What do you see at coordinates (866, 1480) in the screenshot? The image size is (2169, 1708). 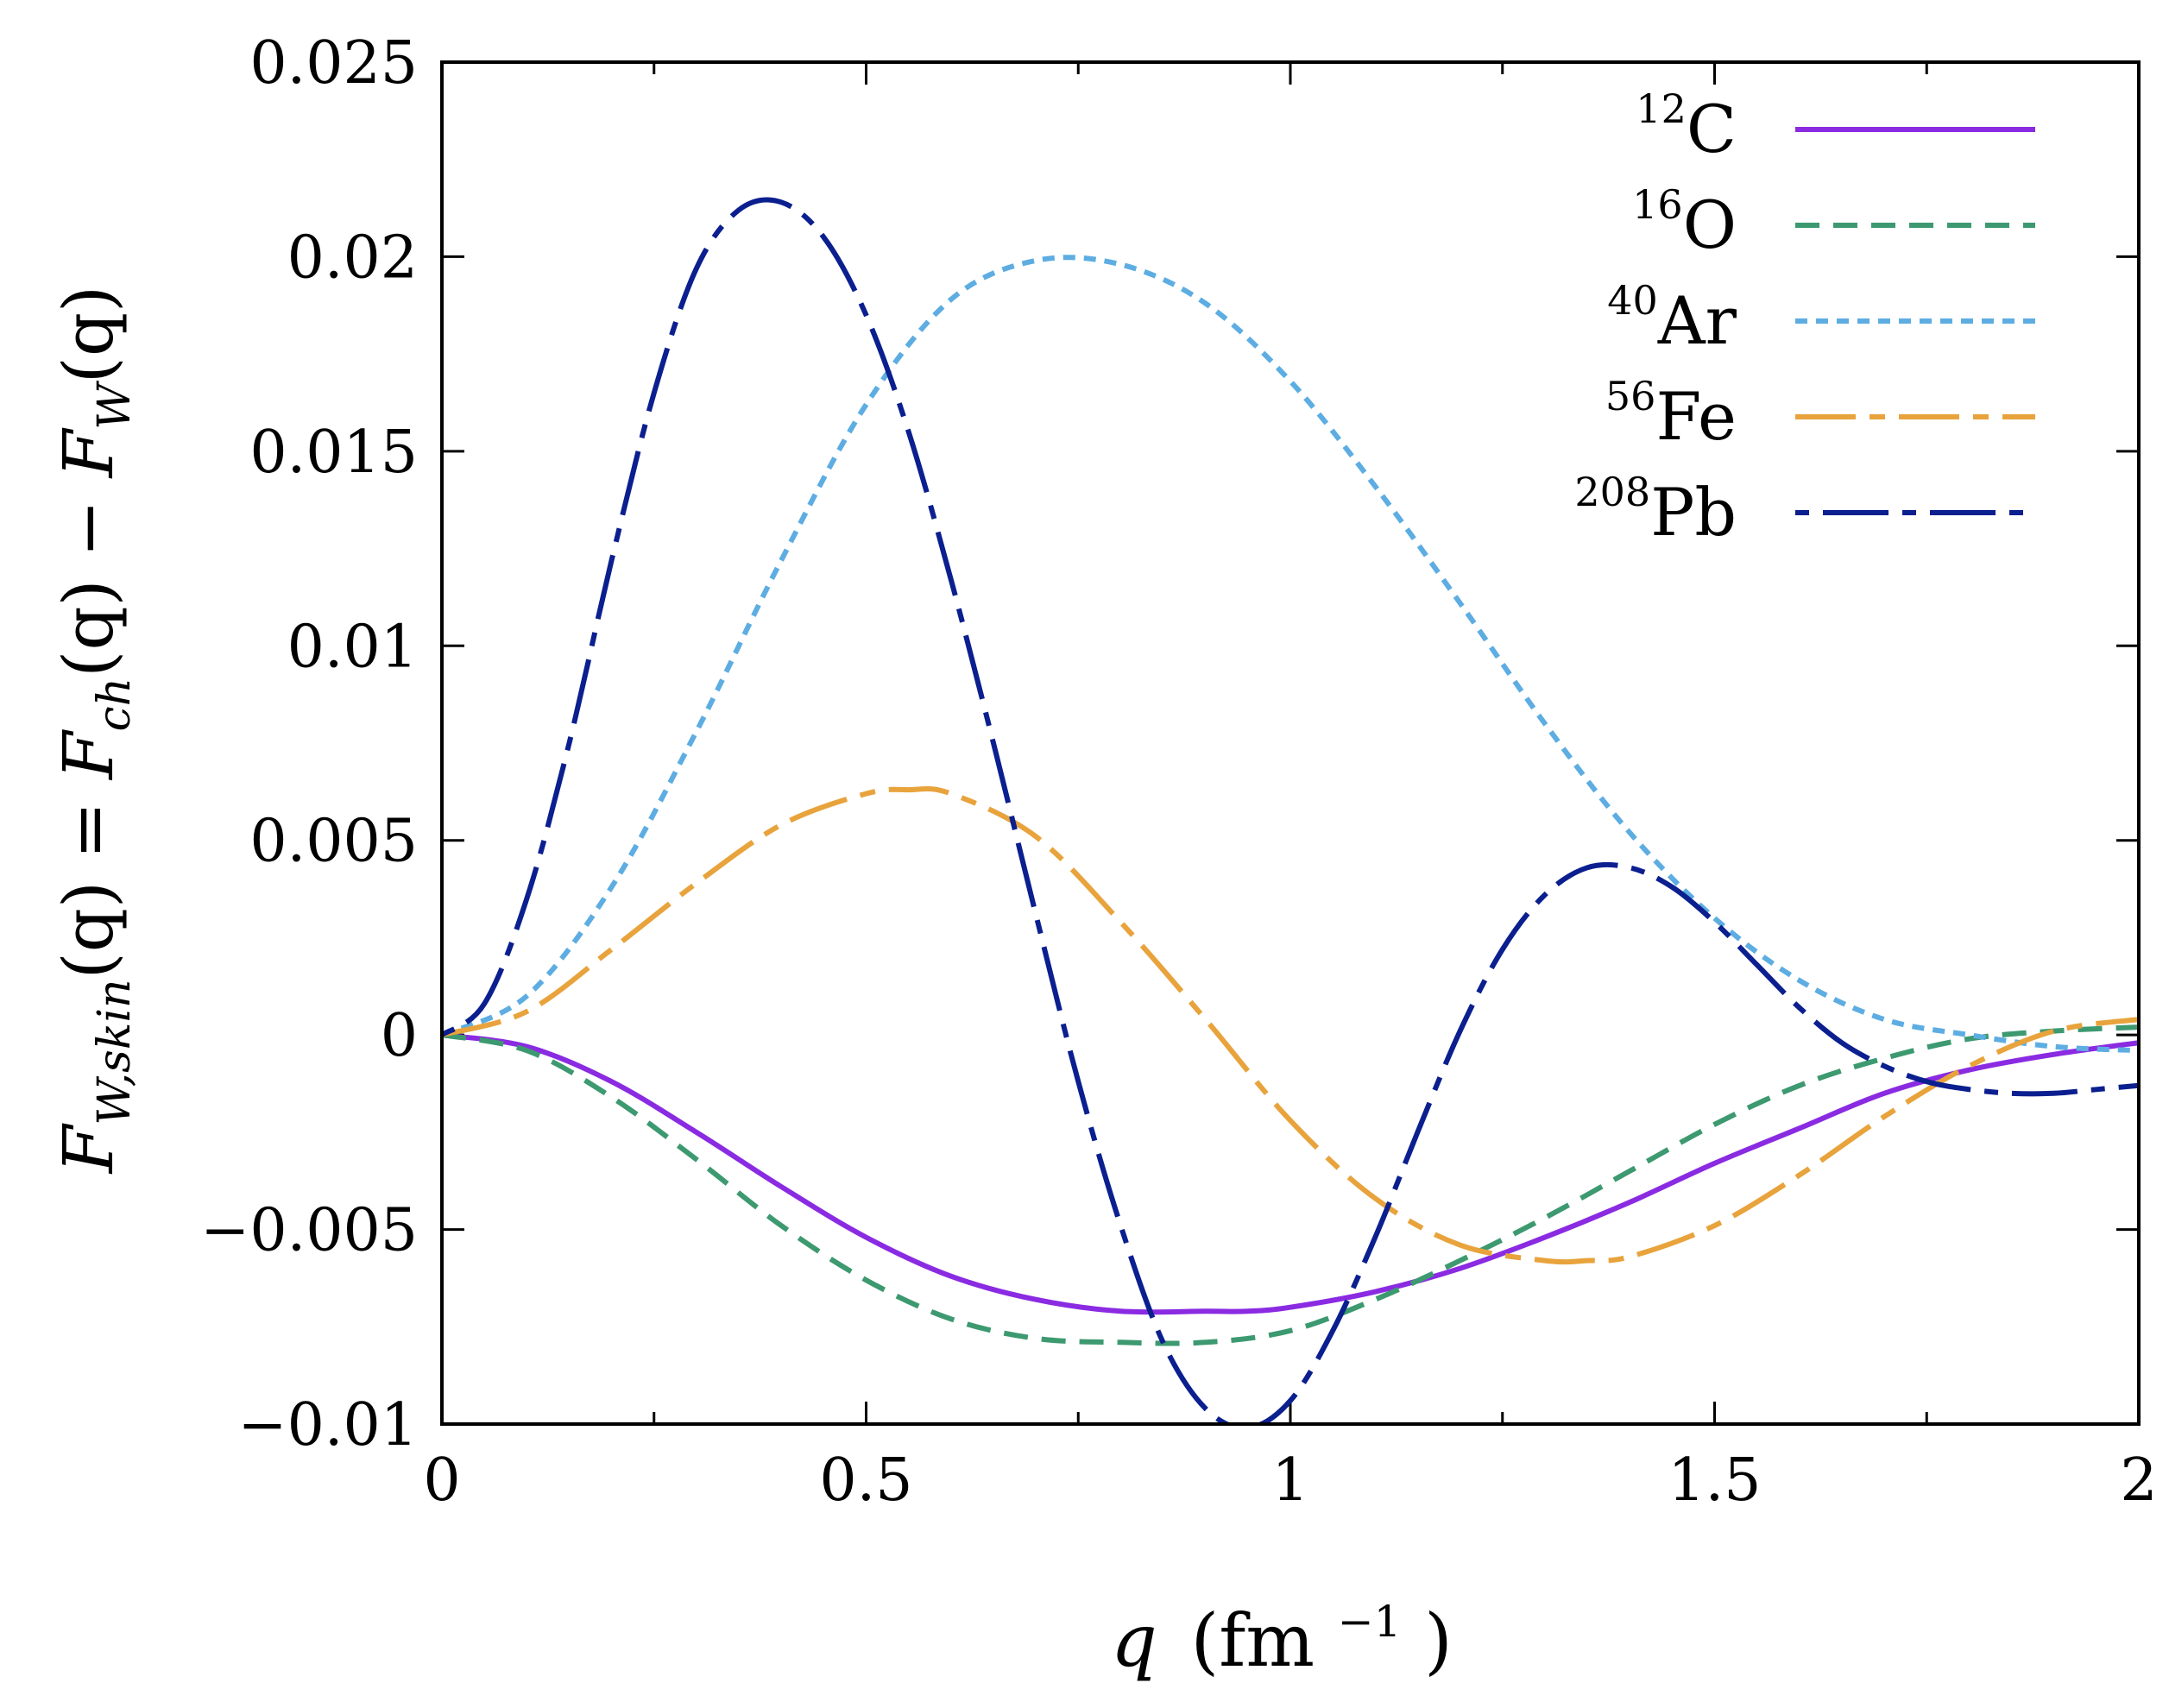 I see `x-tick-label: 0.5` at bounding box center [866, 1480].